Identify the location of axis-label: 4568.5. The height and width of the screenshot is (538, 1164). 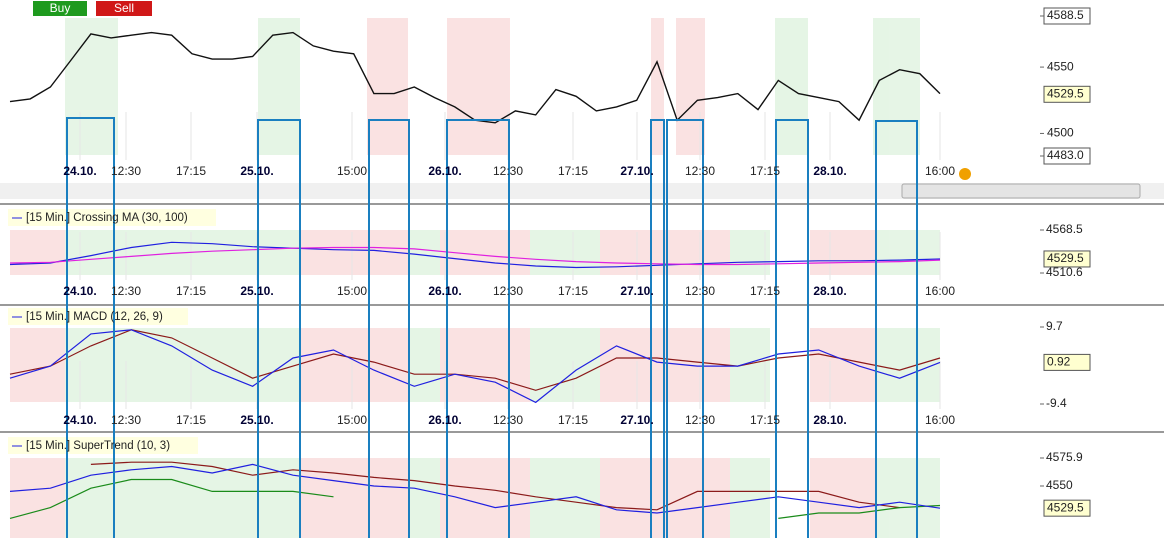
(1064, 229).